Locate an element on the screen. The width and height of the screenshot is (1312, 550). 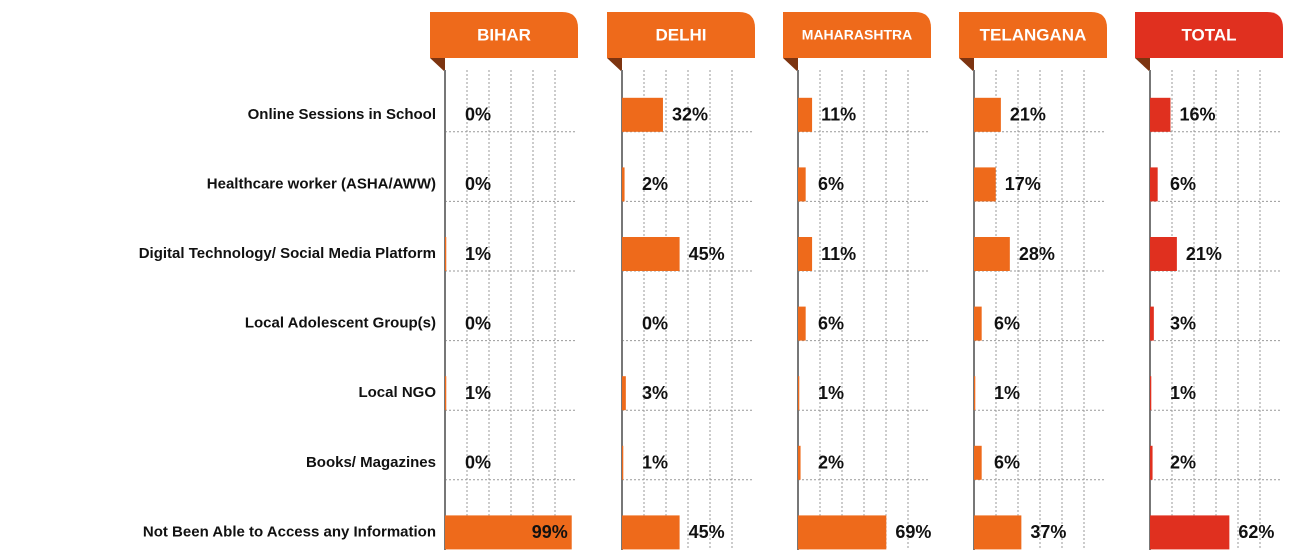
category-label: Online Sessions in School is located at coordinates (342, 114).